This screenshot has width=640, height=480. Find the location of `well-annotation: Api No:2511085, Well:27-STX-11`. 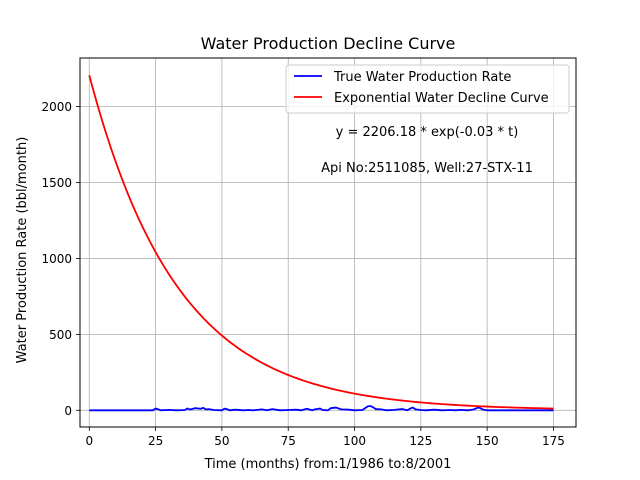

well-annotation: Api No:2511085, Well:27-STX-11 is located at coordinates (427, 168).